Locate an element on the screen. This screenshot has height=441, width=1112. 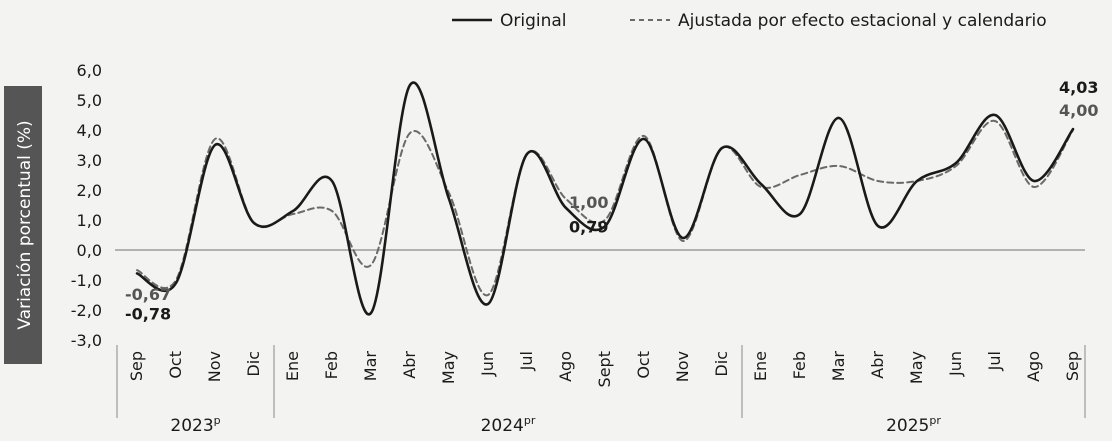
ylabel: Variación porcentual (%) is located at coordinates (25, 224).